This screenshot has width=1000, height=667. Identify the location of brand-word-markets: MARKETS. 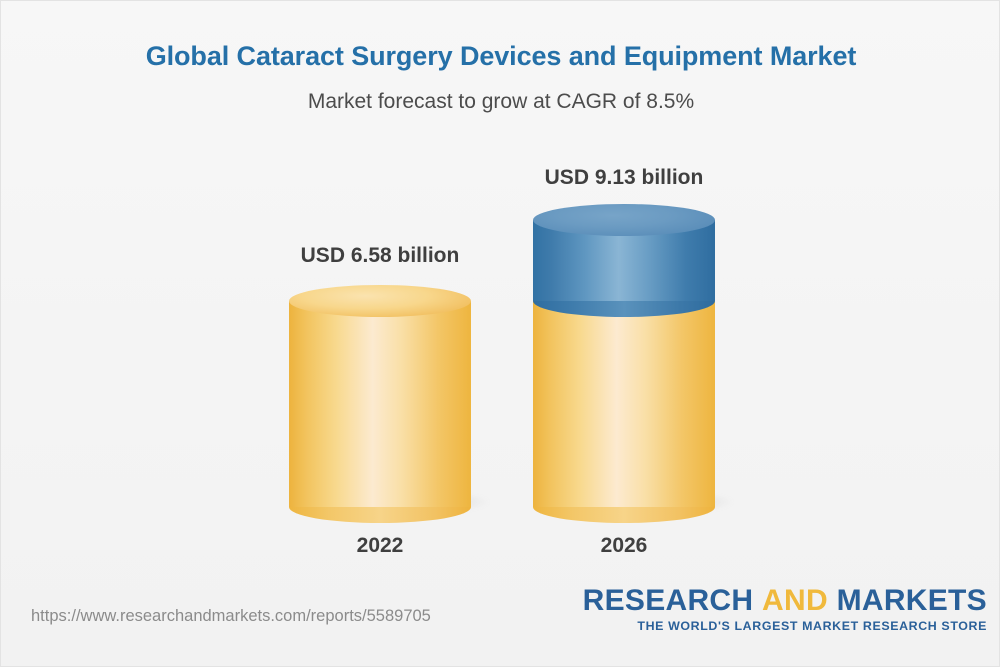
(911, 600).